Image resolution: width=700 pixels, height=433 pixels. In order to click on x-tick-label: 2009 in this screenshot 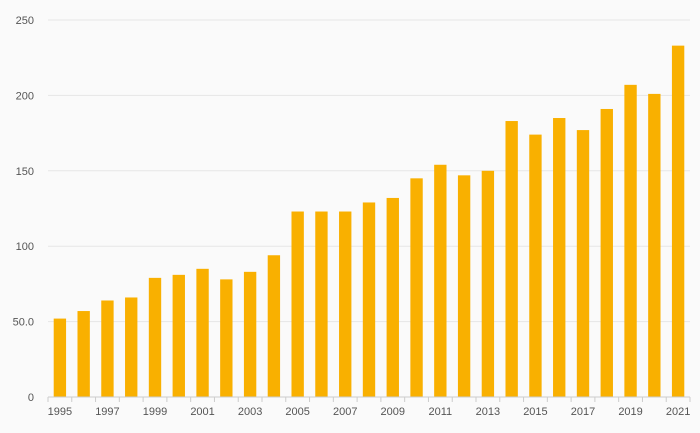, I will do `click(393, 412)`.